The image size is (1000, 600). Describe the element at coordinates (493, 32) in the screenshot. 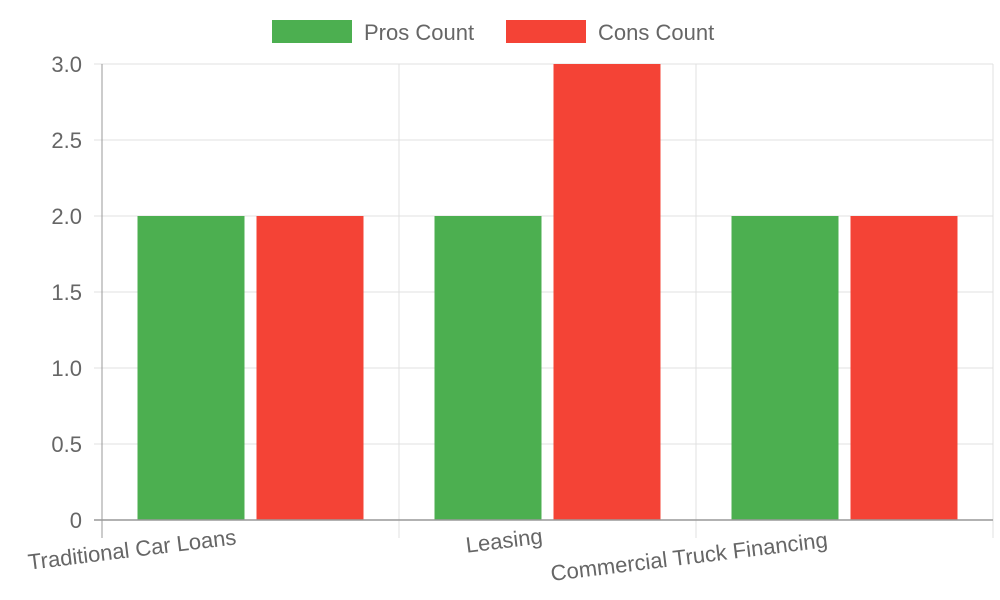

I see `legend: Pros Count Cons Count` at that location.